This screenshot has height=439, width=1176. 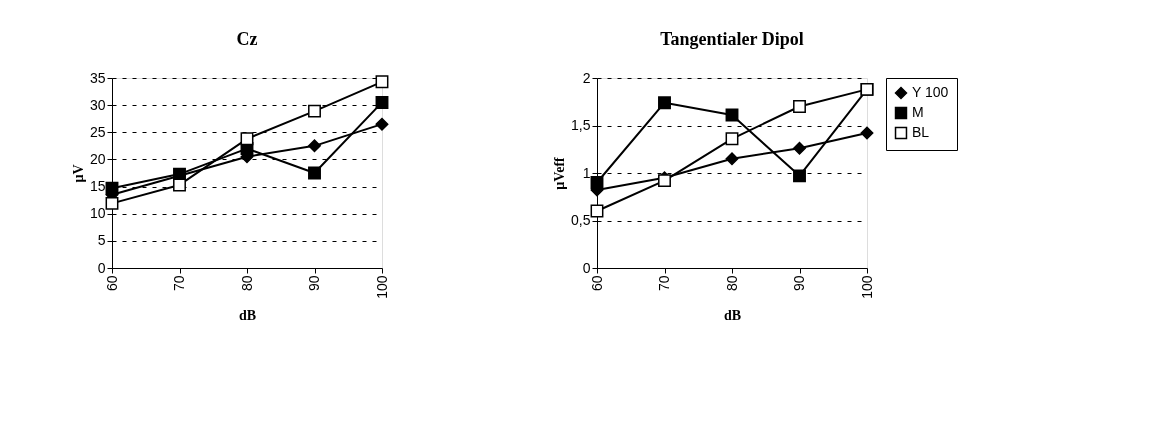 I want to click on y-tick-label: 30, so click(x=97, y=104).